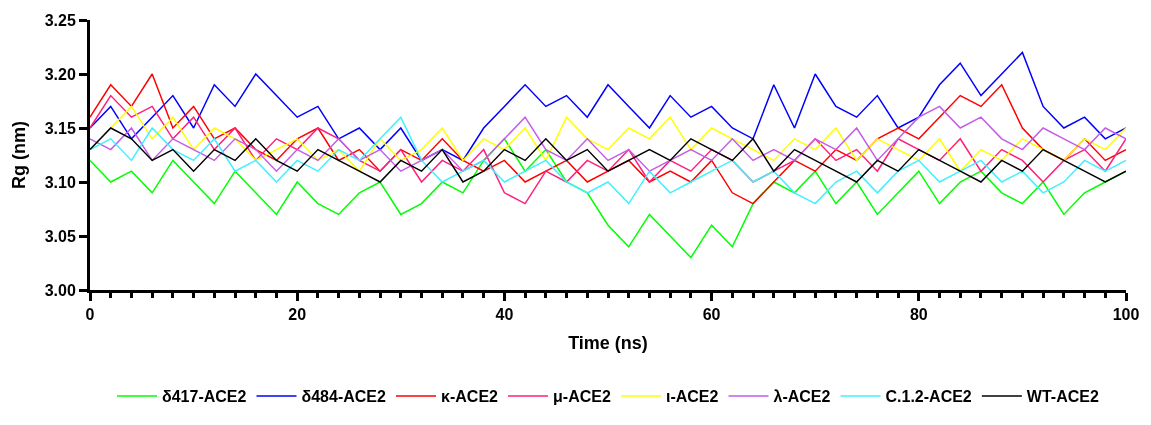 This screenshot has height=425, width=1151. I want to click on legend-label: δ417-ACE2, so click(204, 397).